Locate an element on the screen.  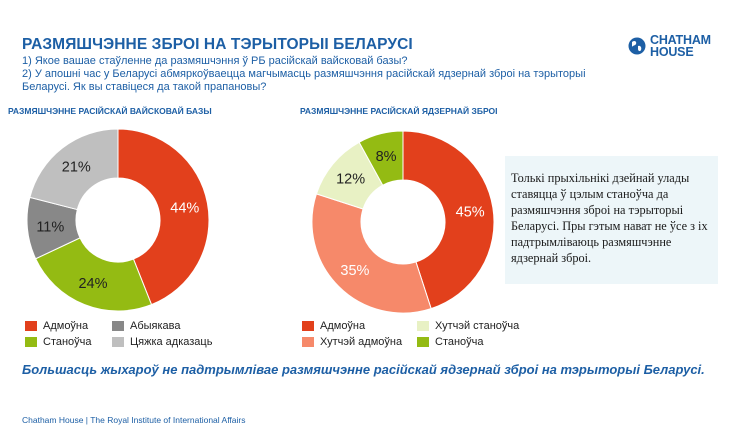
slice-label-3: 11% is located at coordinates (50, 227).